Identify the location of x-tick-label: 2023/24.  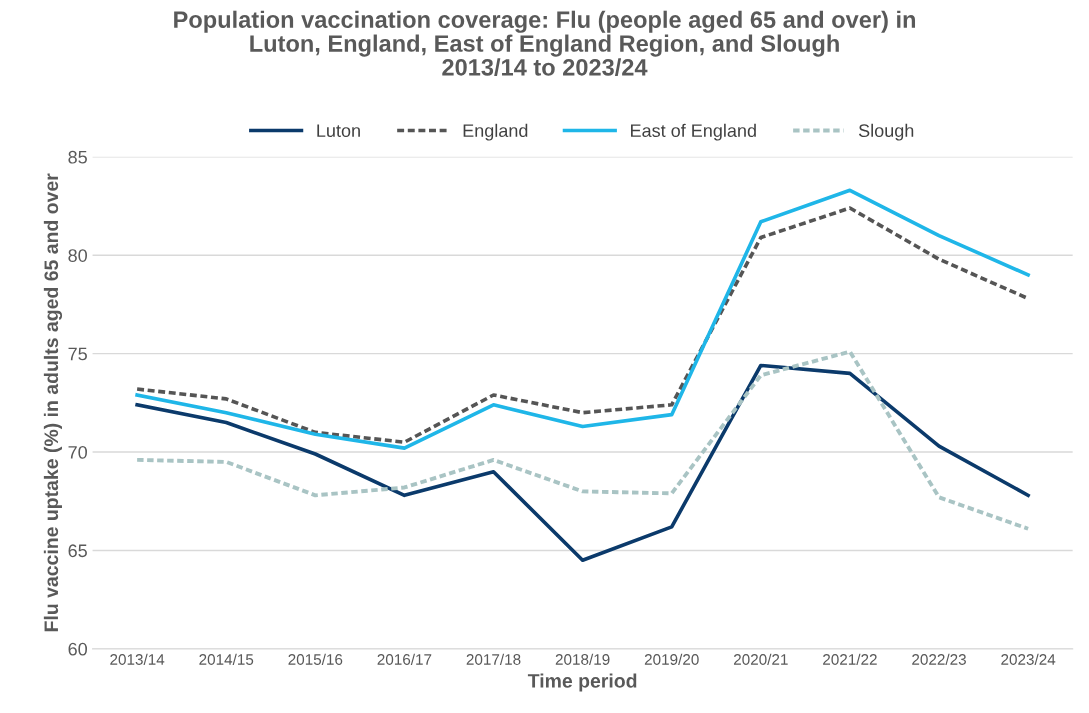
(1028, 659).